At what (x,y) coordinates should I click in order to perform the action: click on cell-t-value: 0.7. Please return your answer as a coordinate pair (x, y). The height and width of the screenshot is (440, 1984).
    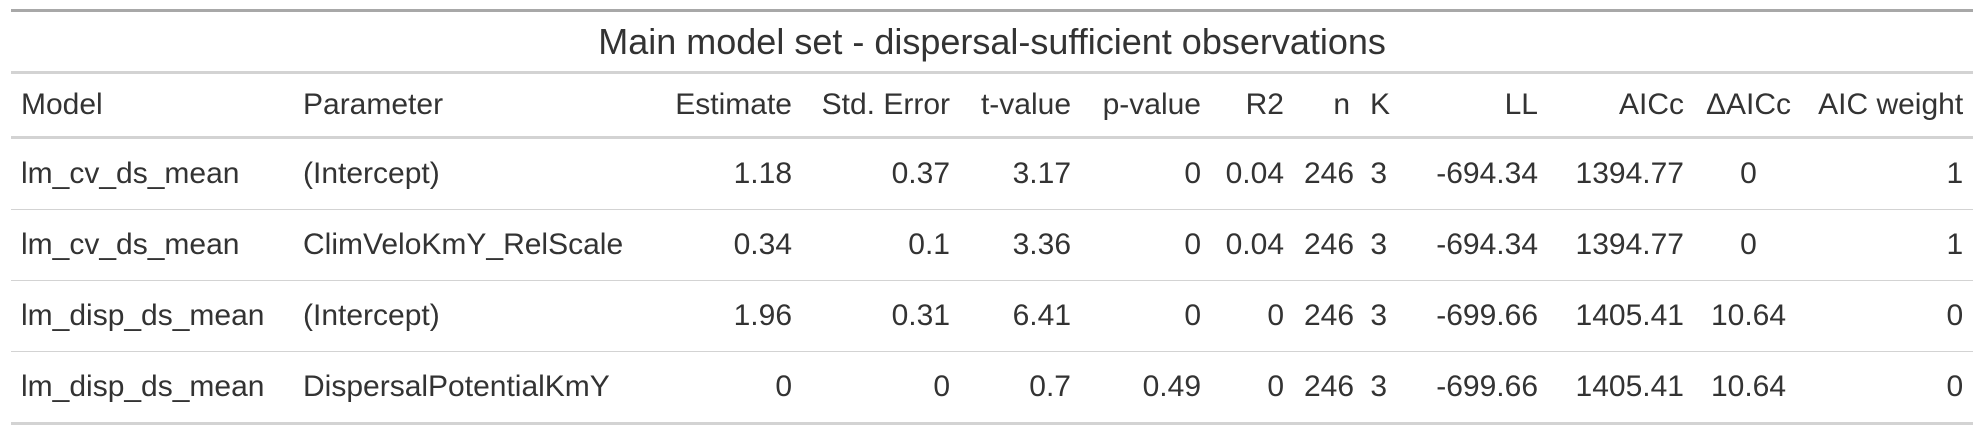
    Looking at the image, I should click on (1020, 388).